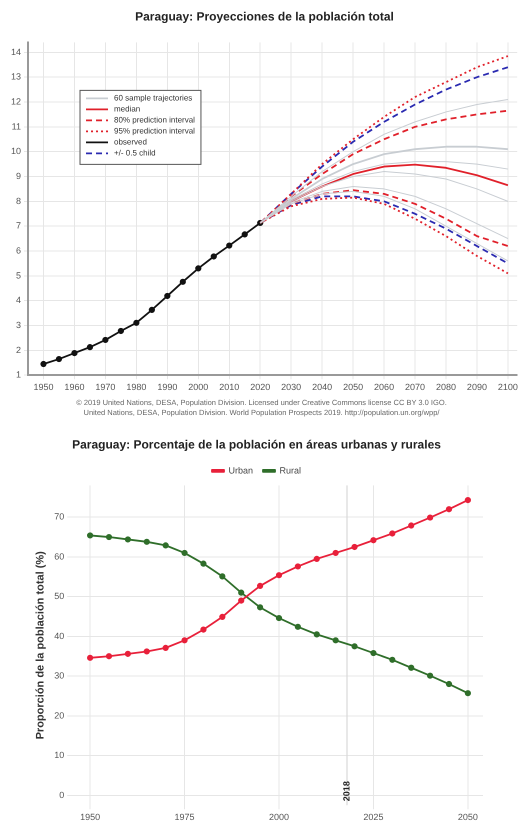  Describe the element at coordinates (184, 817) in the screenshot. I see `x-tick-label: 1975` at that location.